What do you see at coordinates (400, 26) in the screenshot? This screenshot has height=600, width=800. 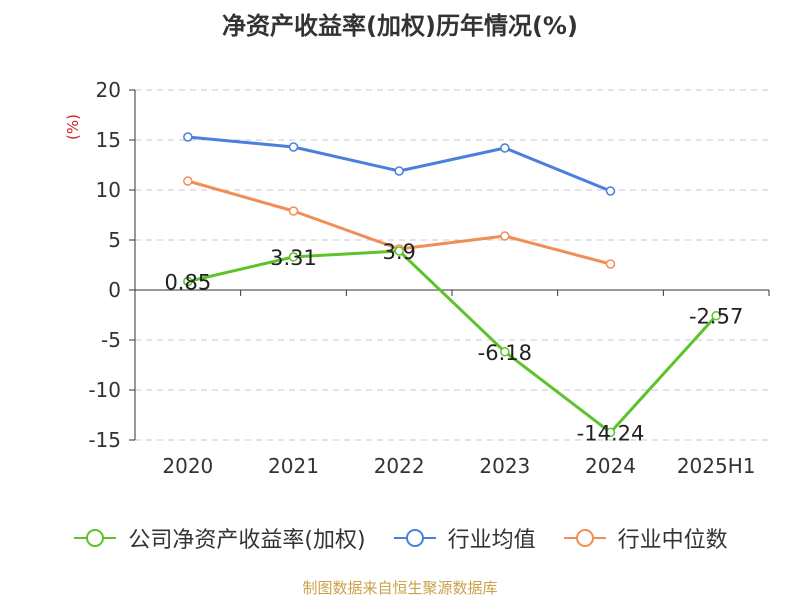 I see `chart-title: 净资产收益率(加权)历年情况(%)` at bounding box center [400, 26].